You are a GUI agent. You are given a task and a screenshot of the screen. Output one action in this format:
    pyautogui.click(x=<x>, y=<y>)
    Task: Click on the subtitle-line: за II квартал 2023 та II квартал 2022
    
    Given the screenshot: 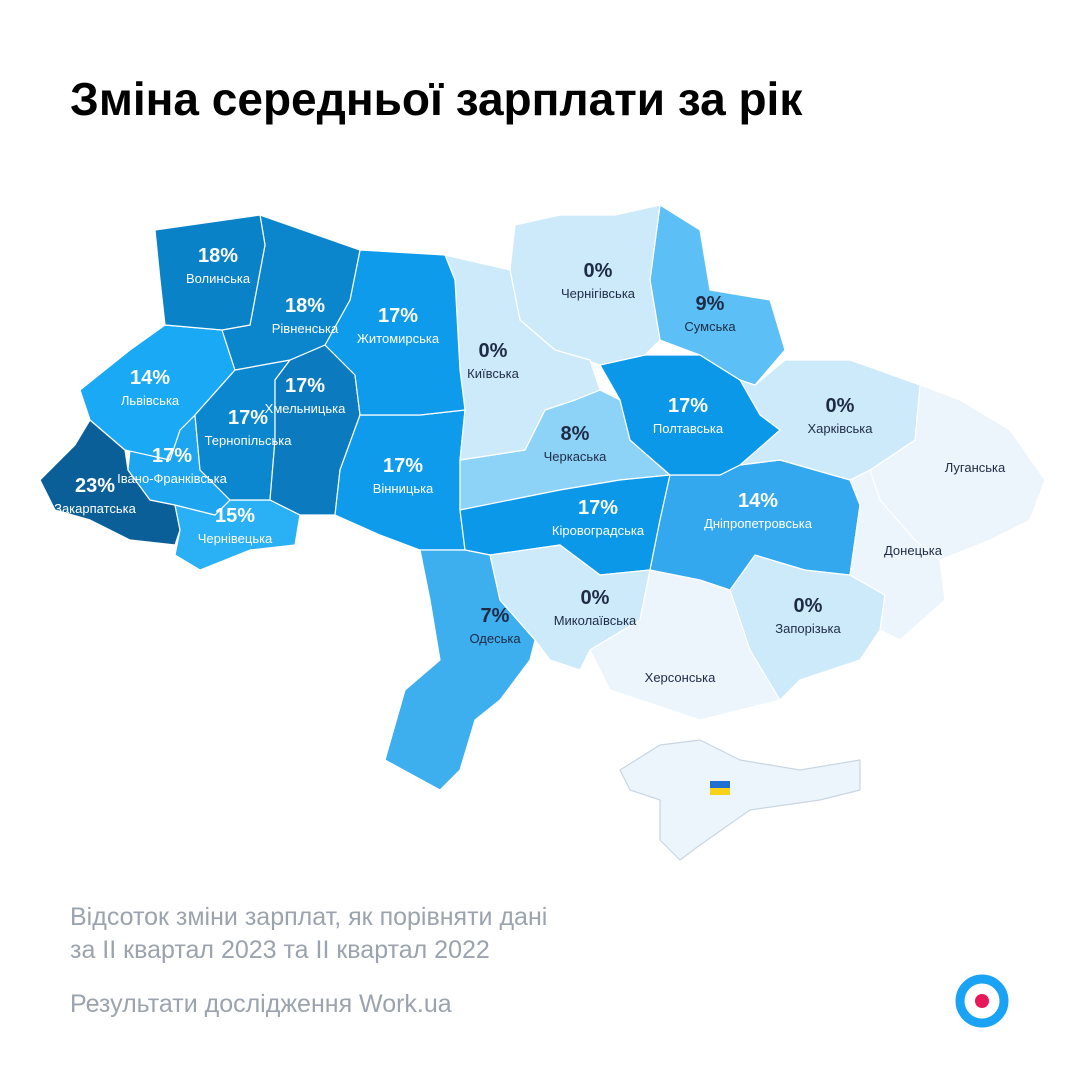 What is the action you would take?
    pyautogui.click(x=280, y=950)
    